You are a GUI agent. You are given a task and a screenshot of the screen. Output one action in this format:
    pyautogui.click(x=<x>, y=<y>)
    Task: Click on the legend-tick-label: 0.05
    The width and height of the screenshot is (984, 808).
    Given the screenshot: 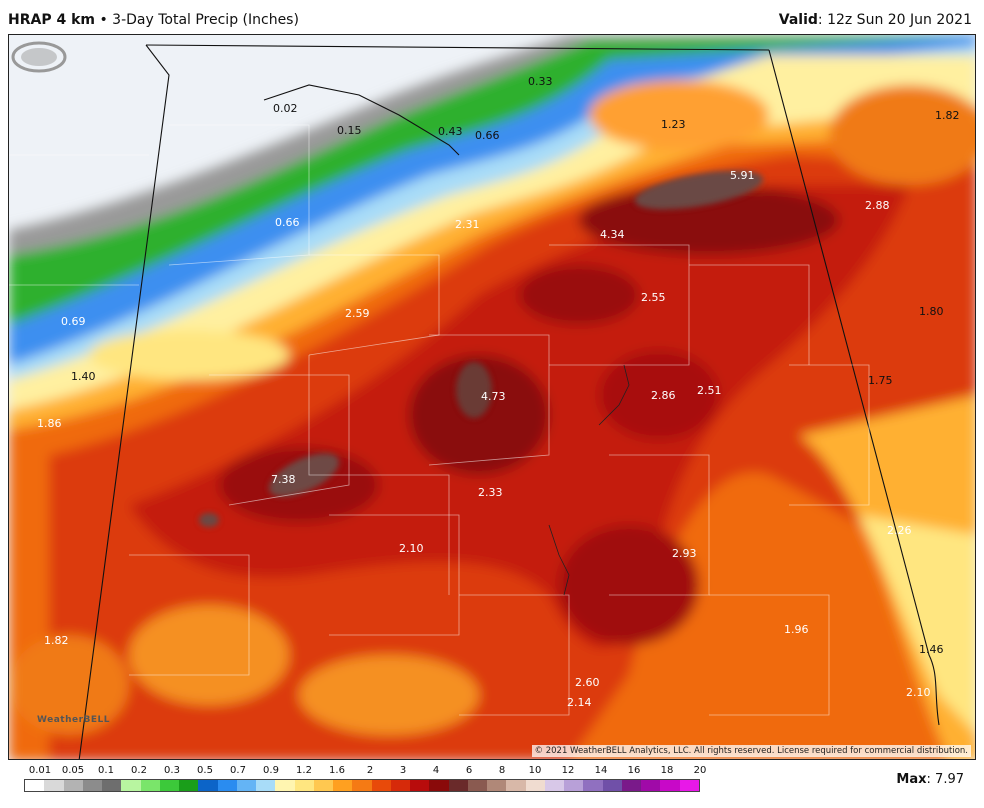 What is the action you would take?
    pyautogui.click(x=73, y=770)
    